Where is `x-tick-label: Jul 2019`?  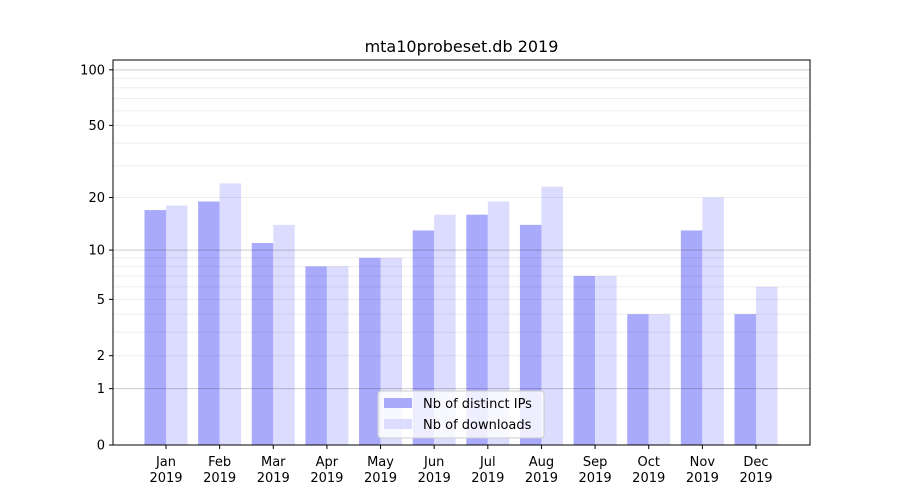 x-tick-label: Jul 2019 is located at coordinates (487, 470).